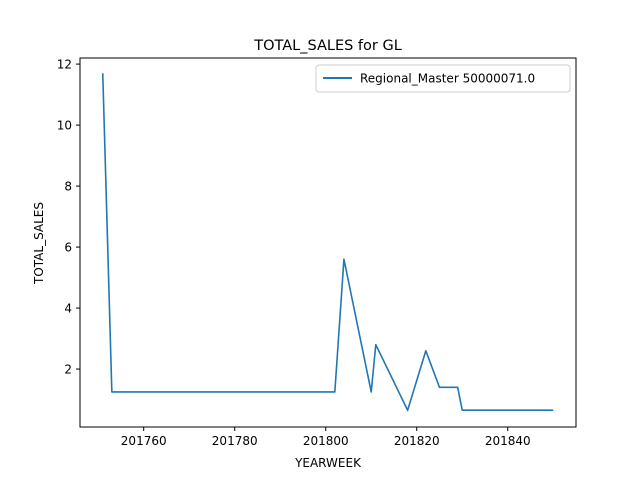 The height and width of the screenshot is (480, 640). I want to click on y-tick-label: 6, so click(68, 248).